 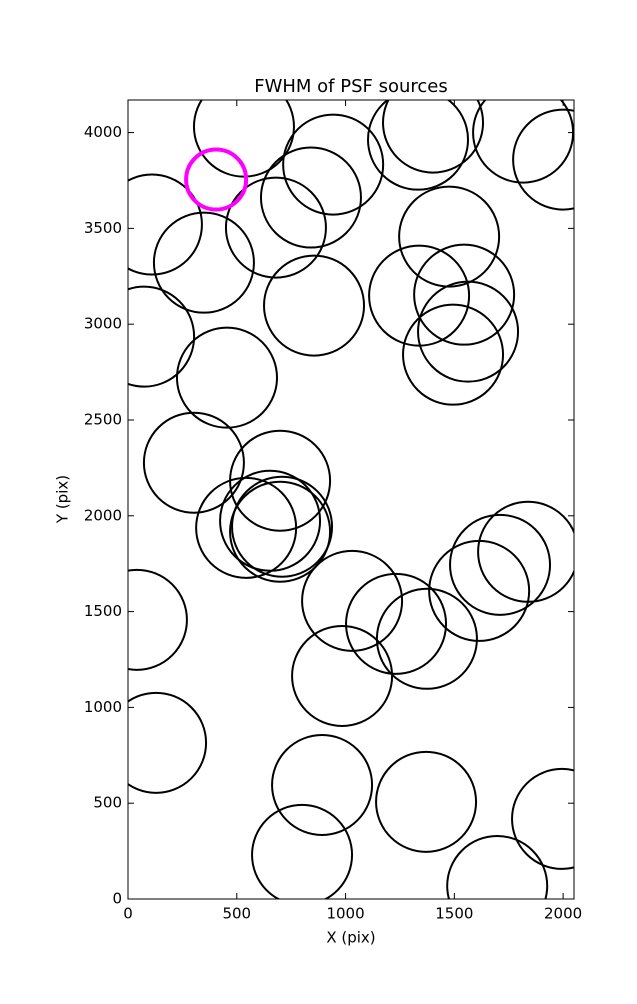 What do you see at coordinates (117, 899) in the screenshot?
I see `y-tick-label: 0` at bounding box center [117, 899].